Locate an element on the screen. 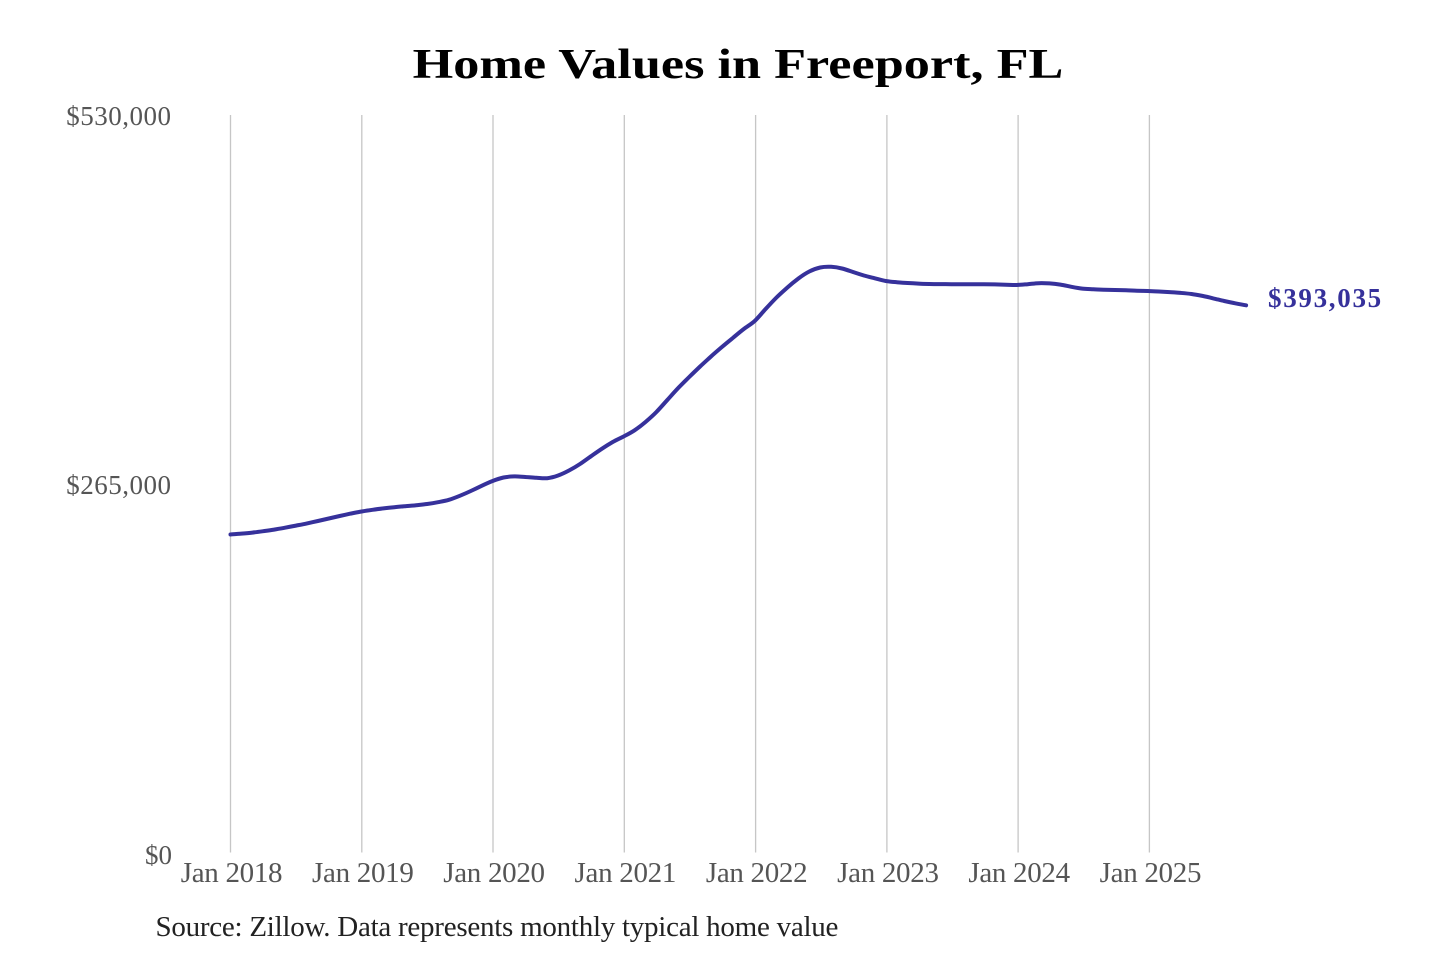 This screenshot has height=965, width=1440. svg-text: Jan 2025 is located at coordinates (1151, 873).